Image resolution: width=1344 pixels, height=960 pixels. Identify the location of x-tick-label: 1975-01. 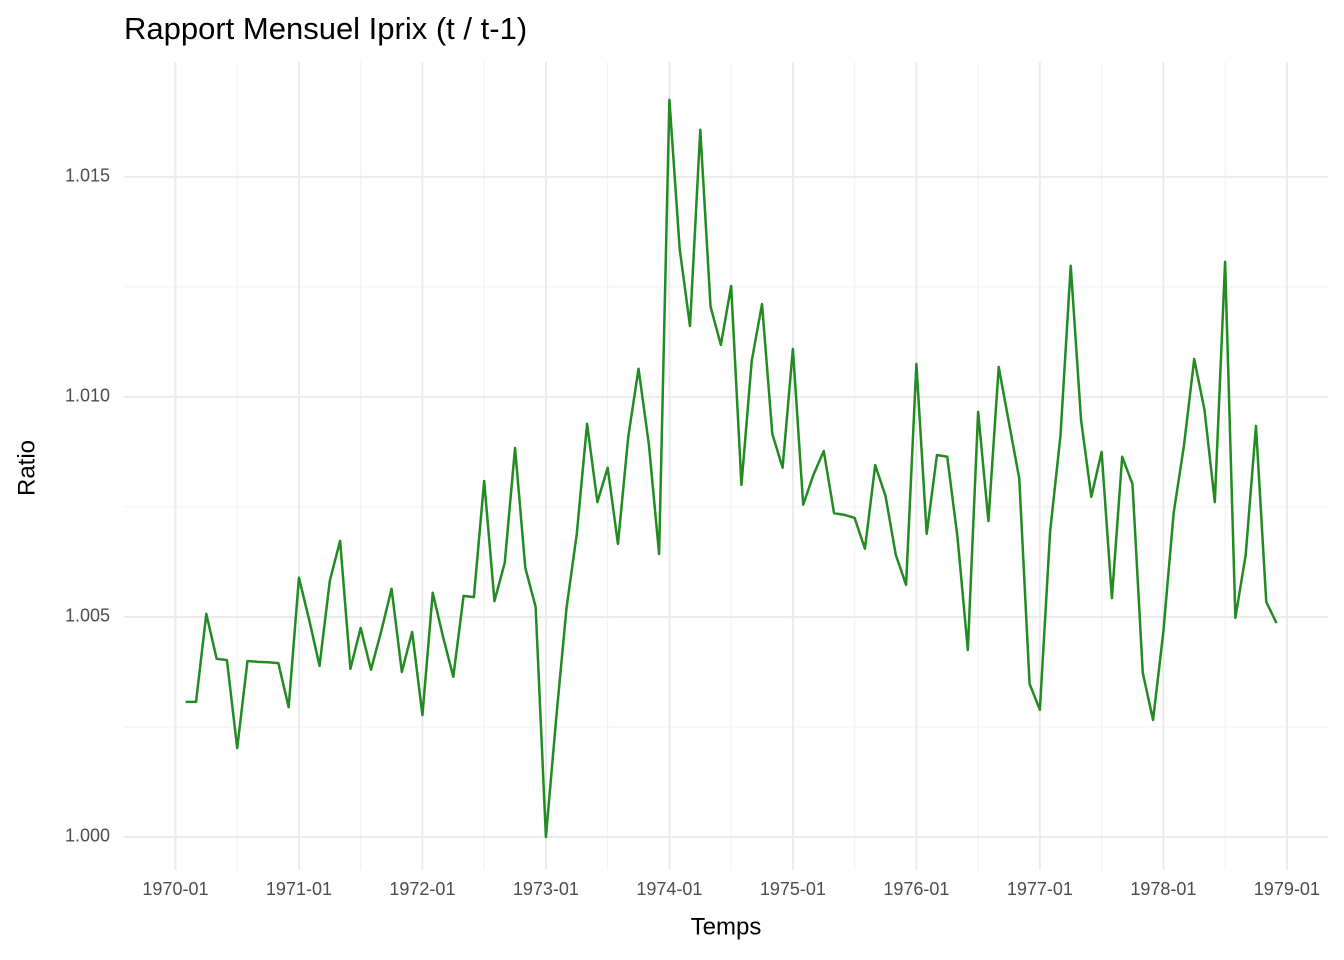
(793, 889).